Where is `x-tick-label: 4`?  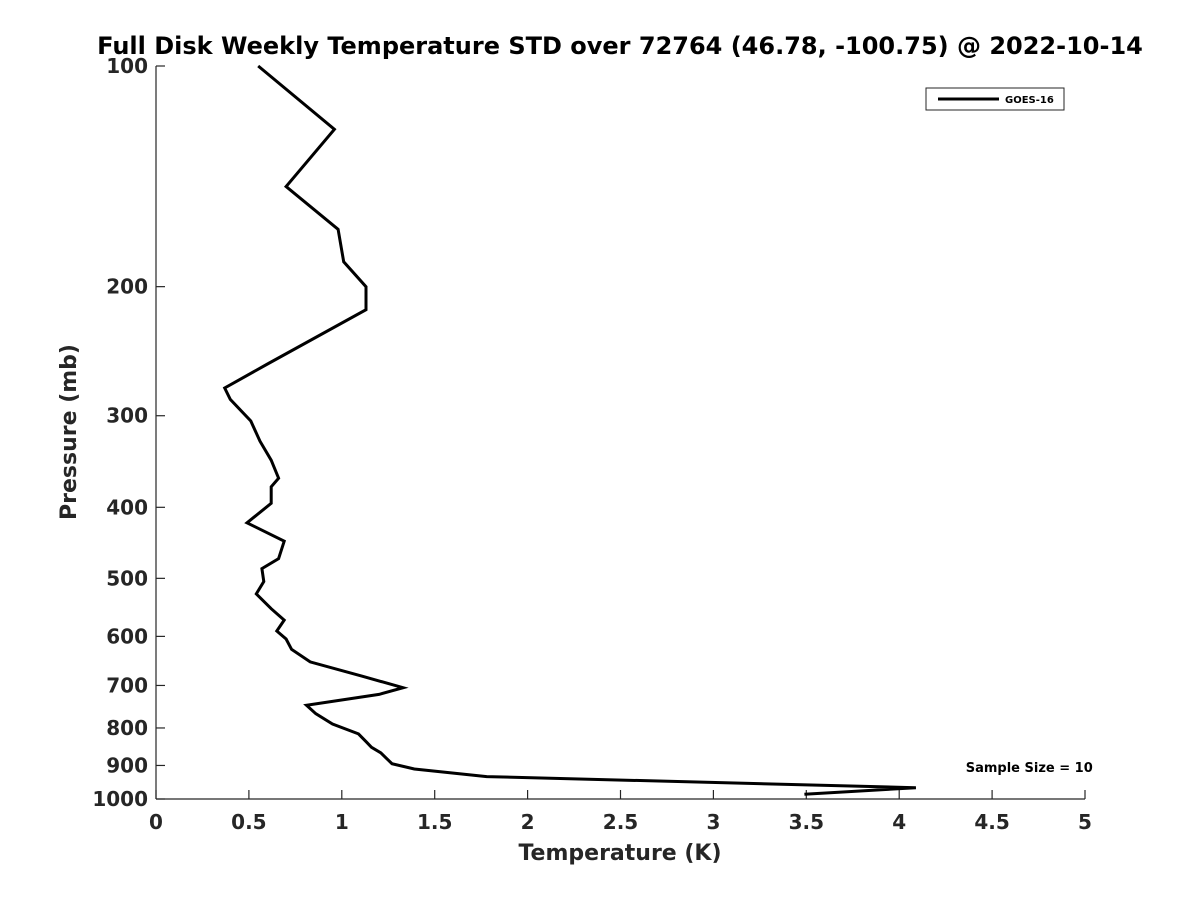
x-tick-label: 4 is located at coordinates (899, 822).